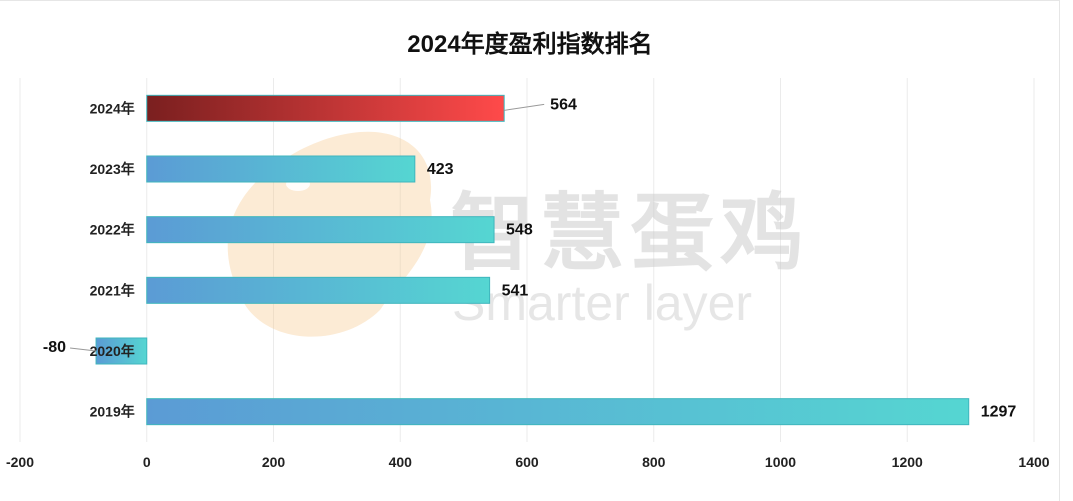 This screenshot has height=501, width=1073. What do you see at coordinates (318, 290) in the screenshot?
I see `bar-2021年` at bounding box center [318, 290].